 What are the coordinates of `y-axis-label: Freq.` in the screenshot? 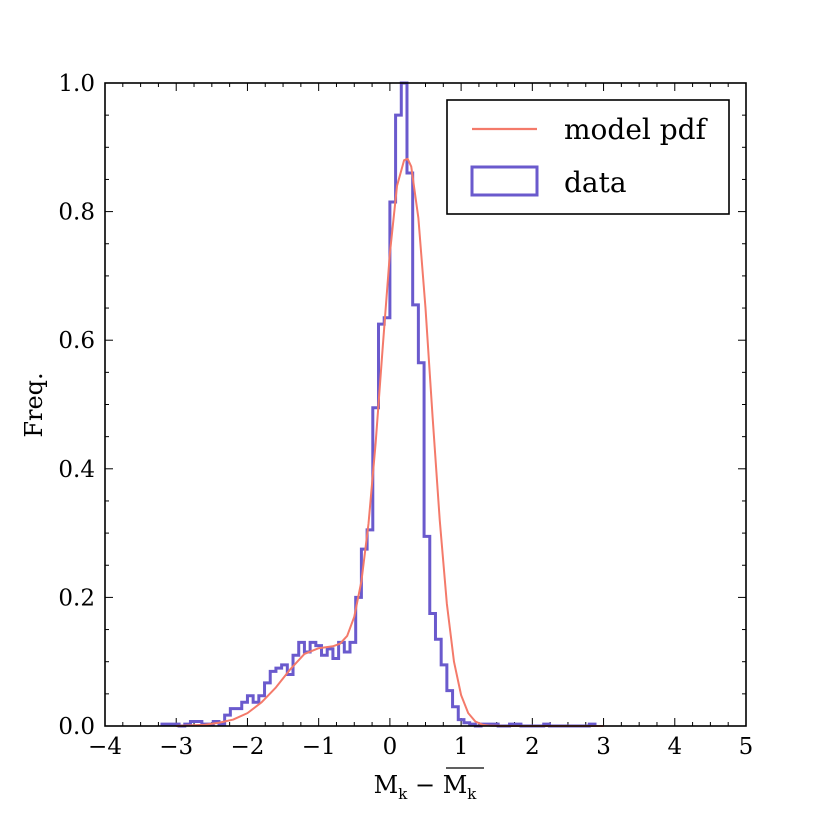 It's located at (34, 404).